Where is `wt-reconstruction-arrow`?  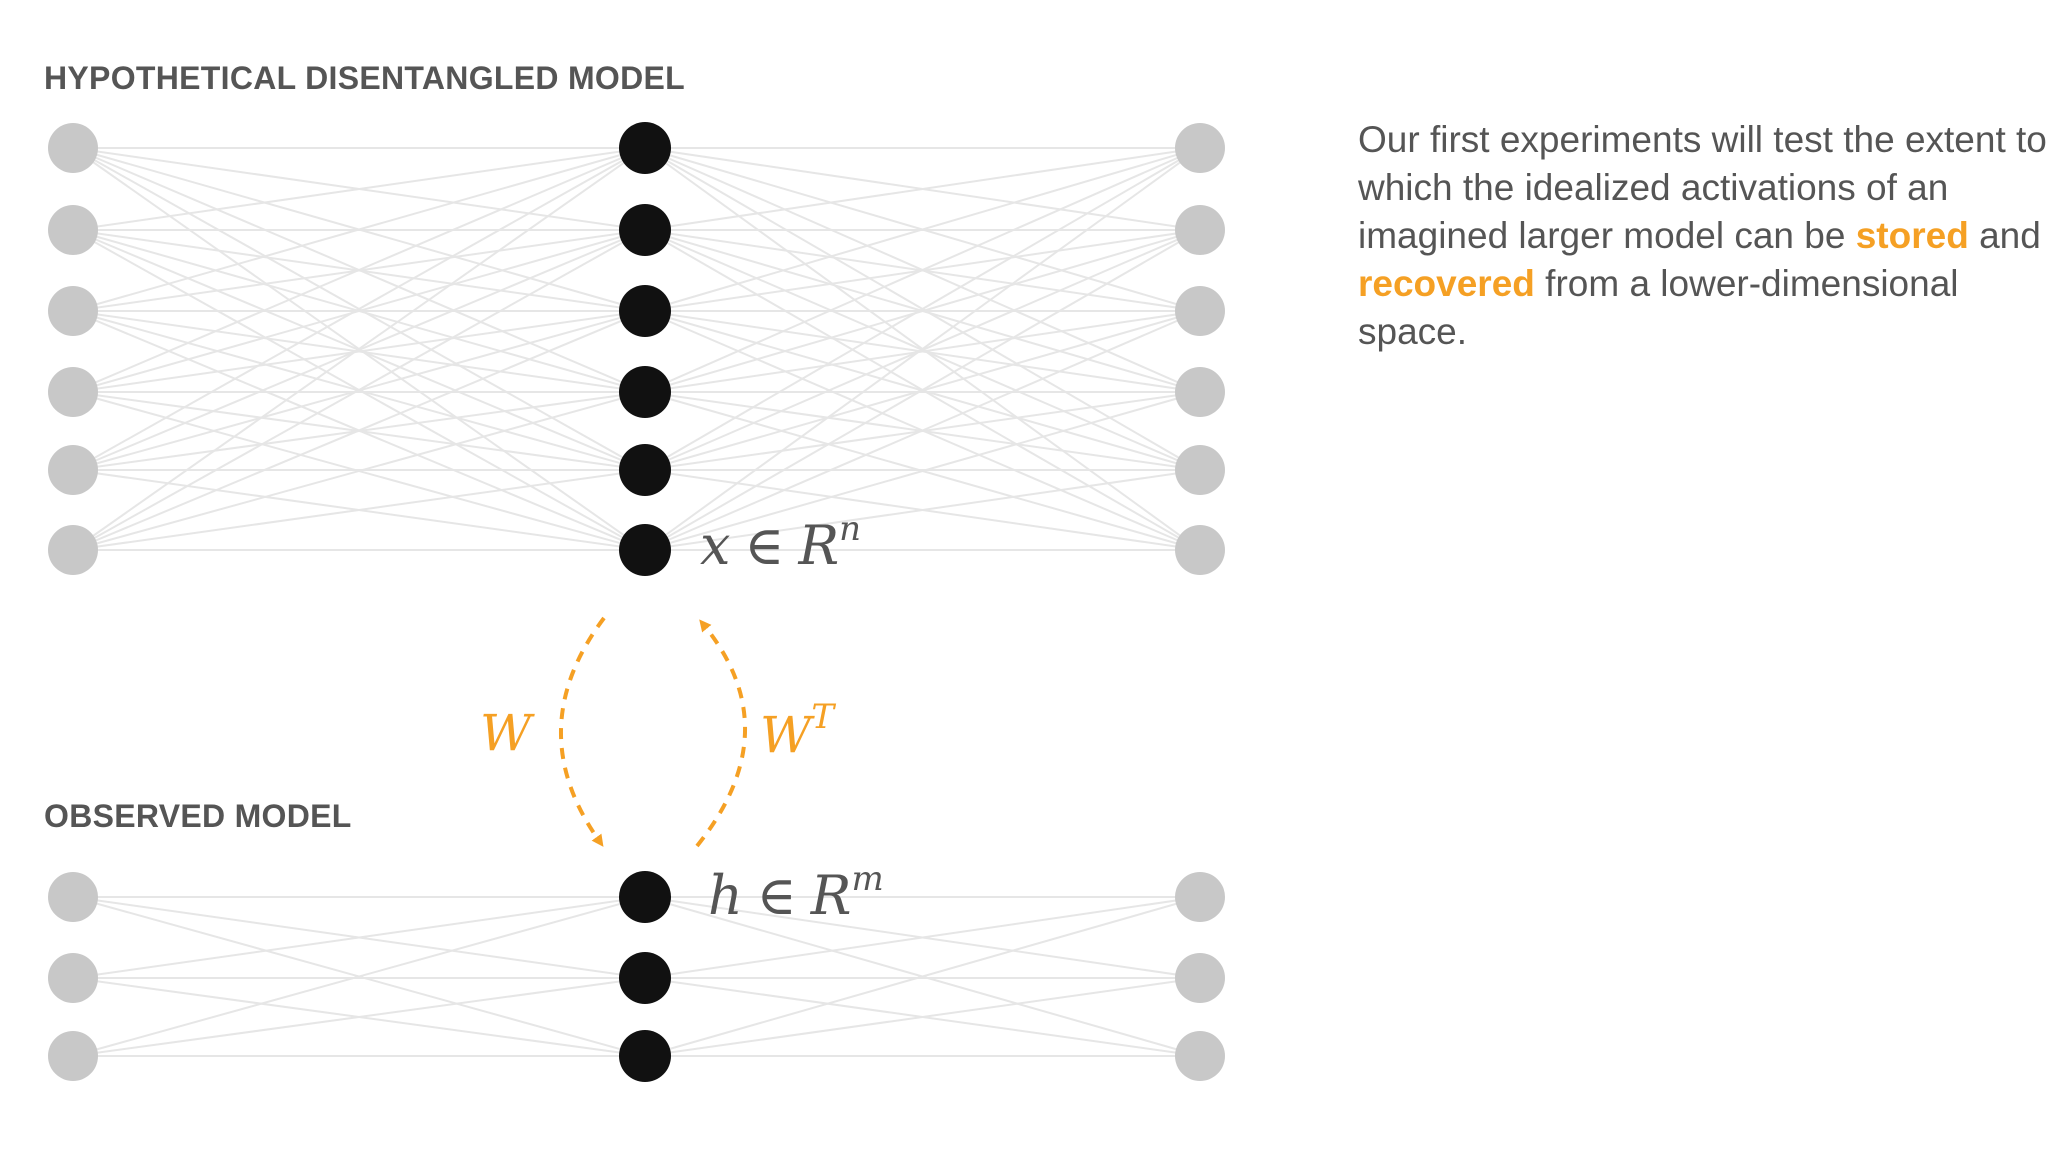
wt-reconstruction-arrow is located at coordinates (721, 733).